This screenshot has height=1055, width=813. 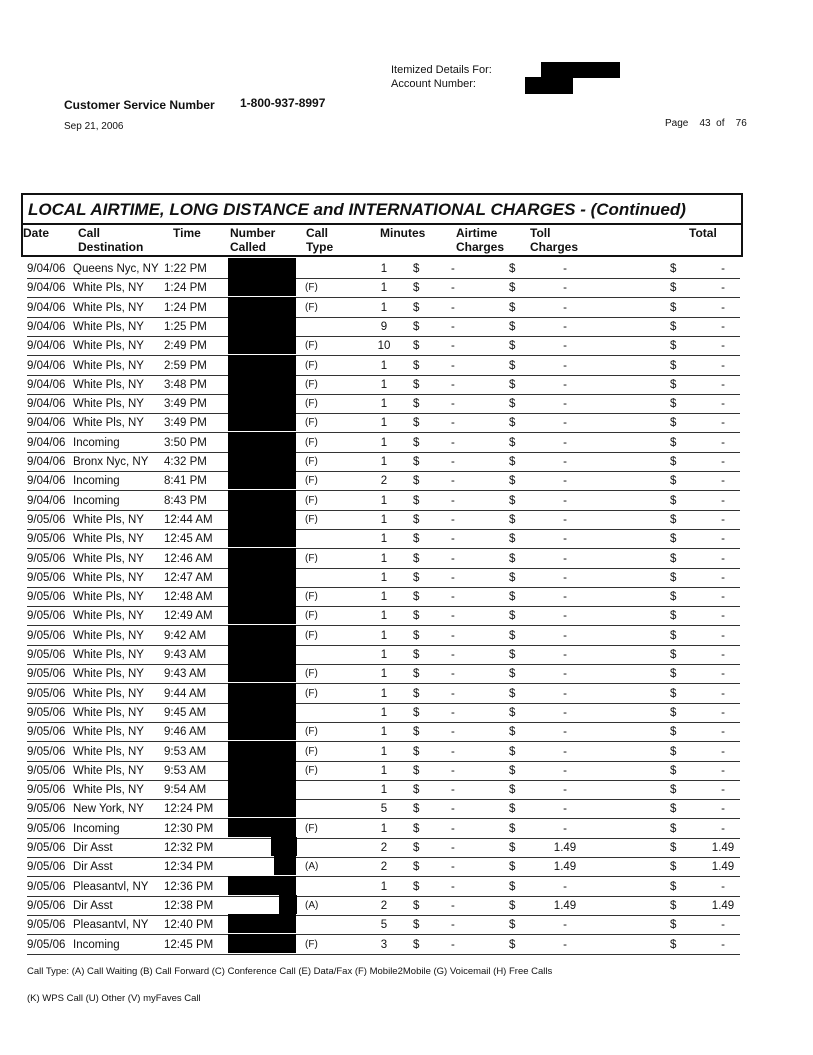 What do you see at coordinates (116, 269) in the screenshot?
I see `cell-destination: Queens Nyc, NY` at bounding box center [116, 269].